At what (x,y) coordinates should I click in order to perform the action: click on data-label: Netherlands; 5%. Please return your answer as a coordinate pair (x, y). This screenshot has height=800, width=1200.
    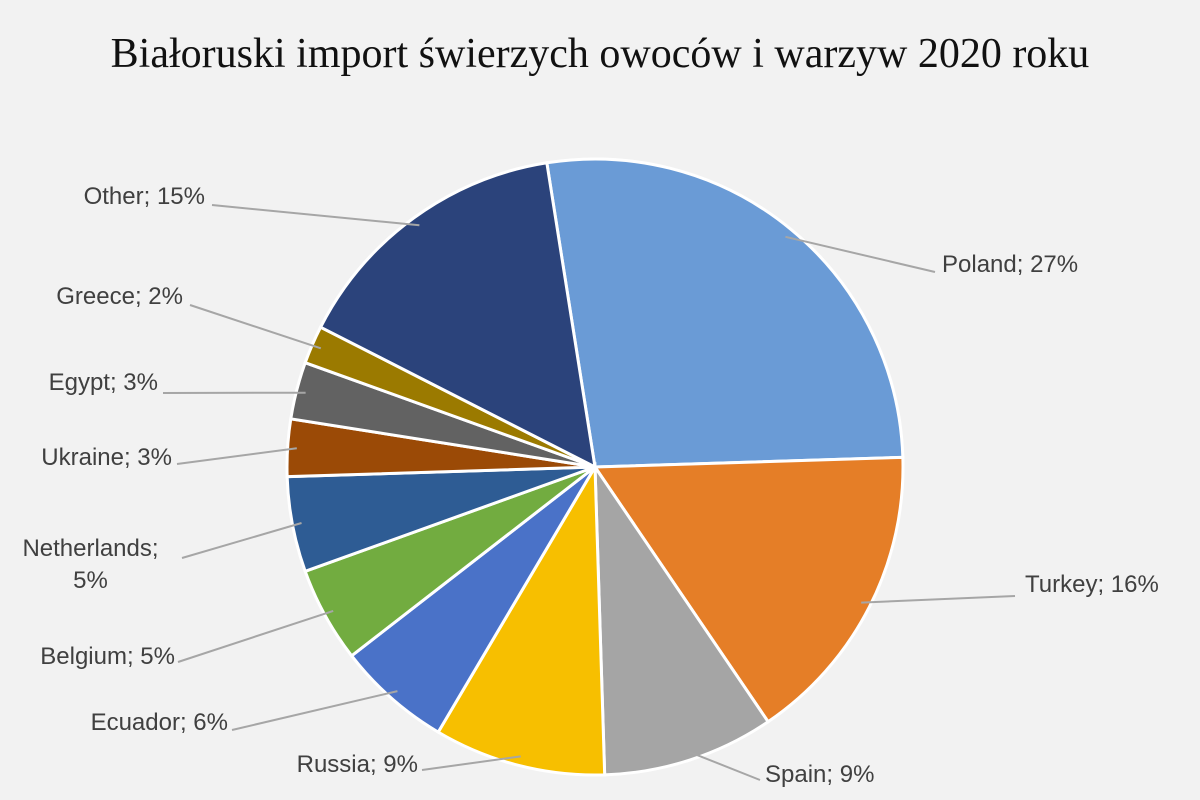
    Looking at the image, I should click on (90, 564).